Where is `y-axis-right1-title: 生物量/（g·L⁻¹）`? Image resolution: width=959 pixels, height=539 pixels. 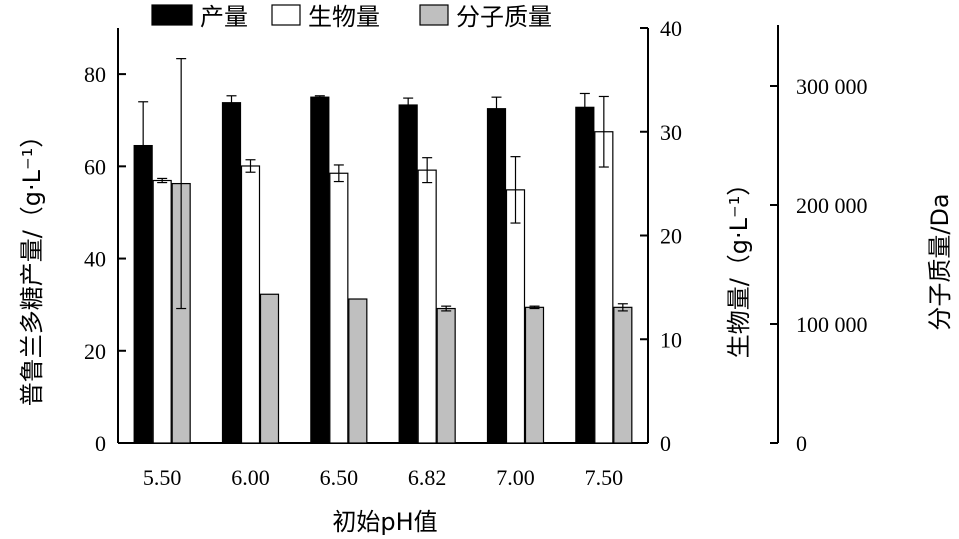 y-axis-right1-title: 生物量/（g·L⁻¹） is located at coordinates (739, 265).